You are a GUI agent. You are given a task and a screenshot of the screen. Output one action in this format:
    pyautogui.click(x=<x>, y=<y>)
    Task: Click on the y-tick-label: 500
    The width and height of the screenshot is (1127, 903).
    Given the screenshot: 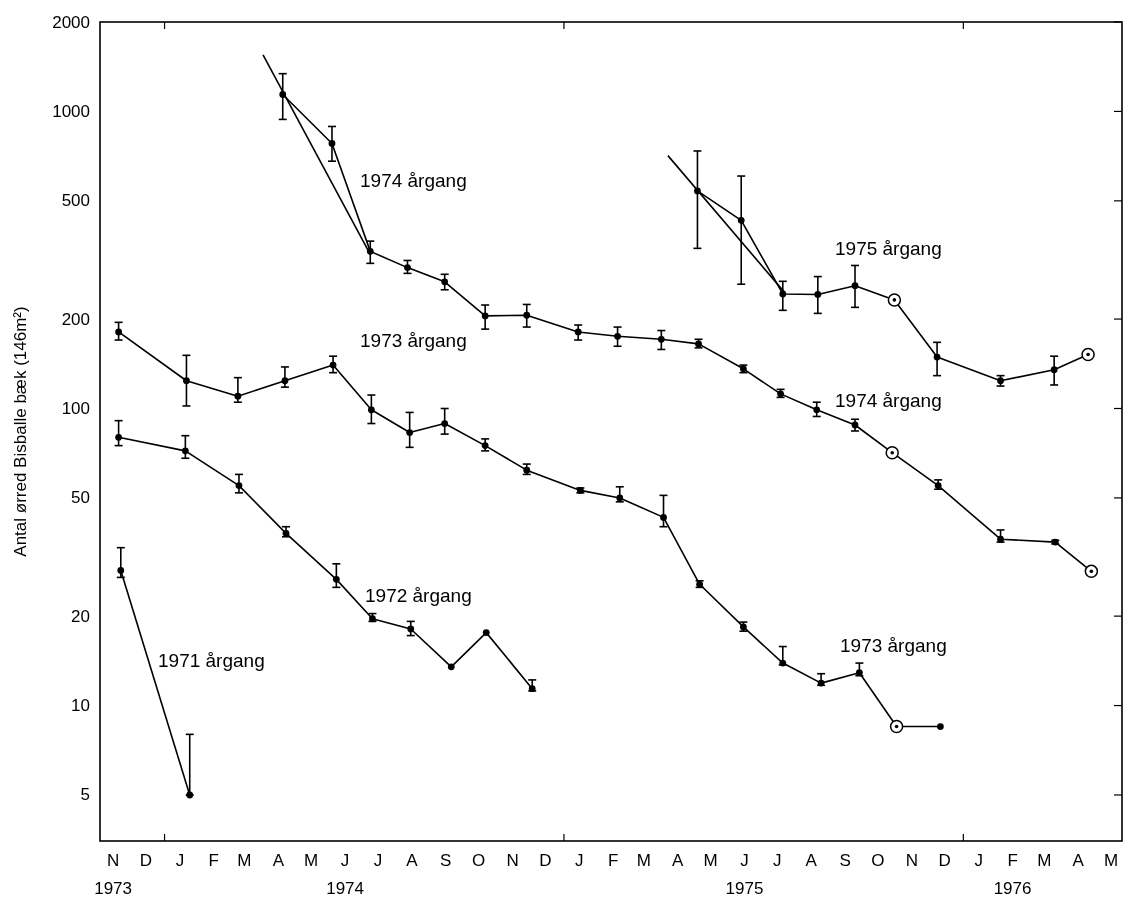 What is the action you would take?
    pyautogui.click(x=75, y=201)
    